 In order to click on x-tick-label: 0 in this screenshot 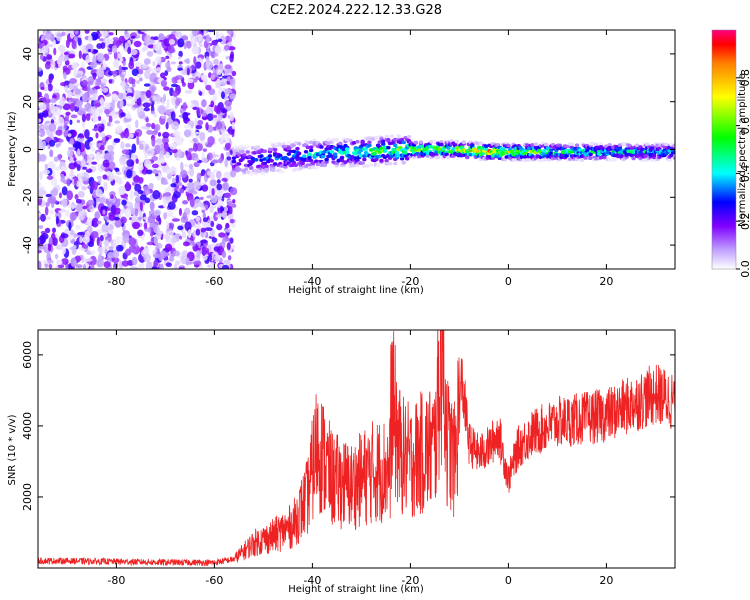, I will do `click(508, 281)`.